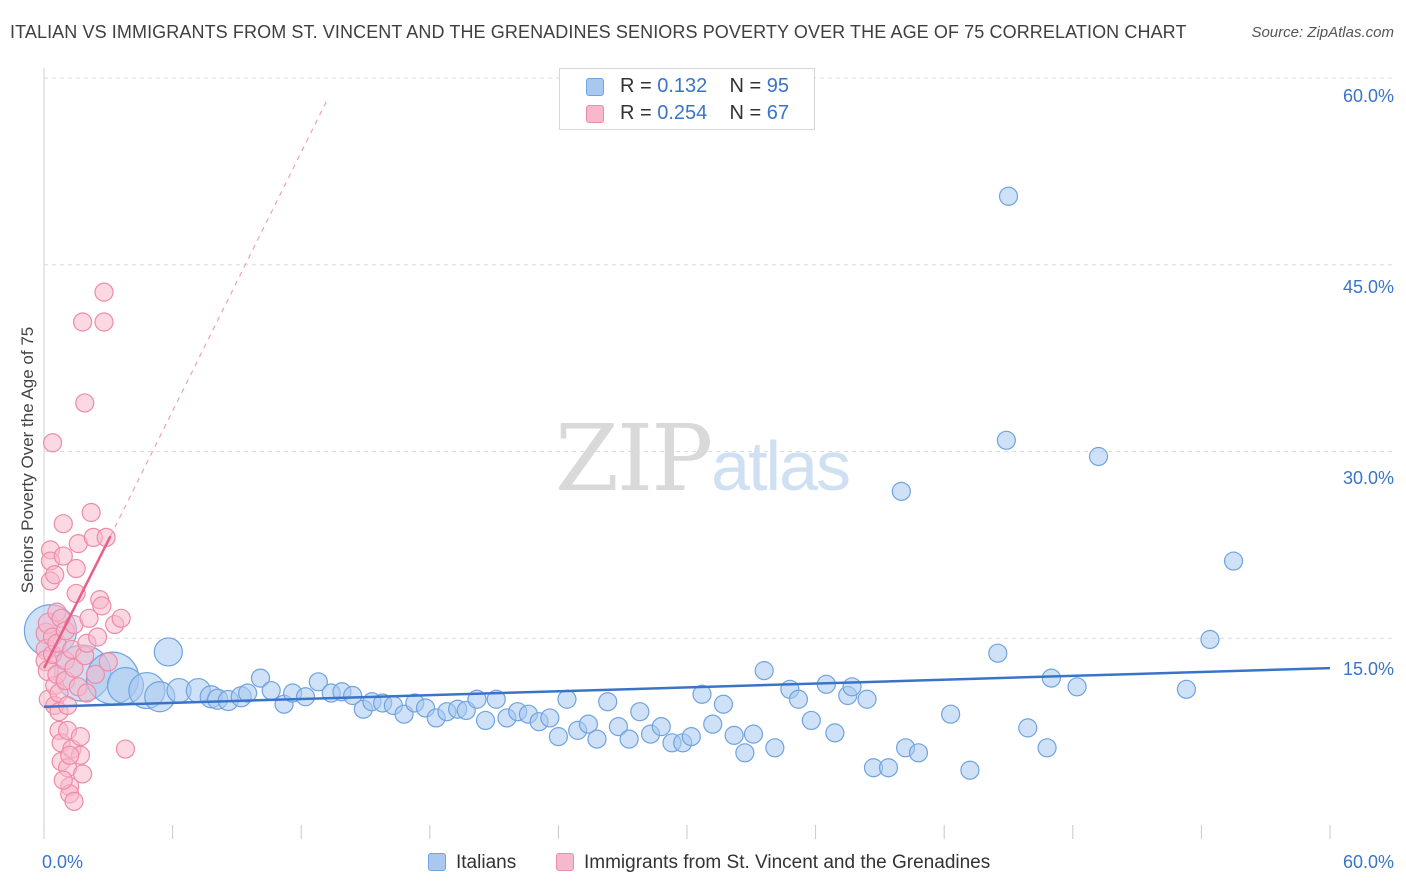  Describe the element at coordinates (595, 87) in the screenshot. I see `legend-swatch-italians` at that location.